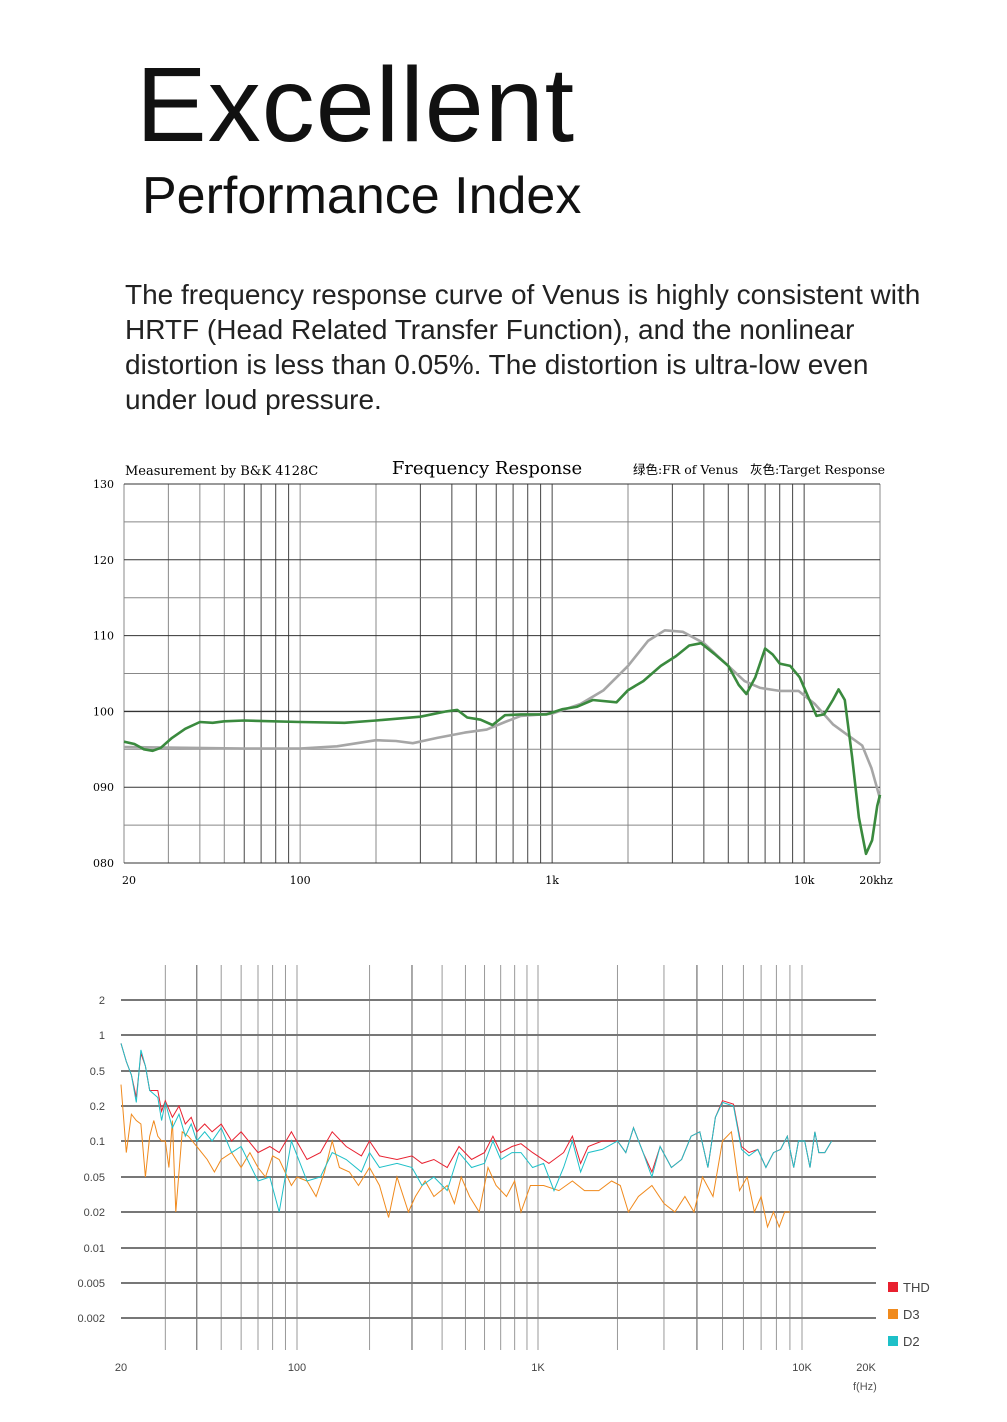  I want to click on x-axis-label: f(Hz), so click(865, 1387).